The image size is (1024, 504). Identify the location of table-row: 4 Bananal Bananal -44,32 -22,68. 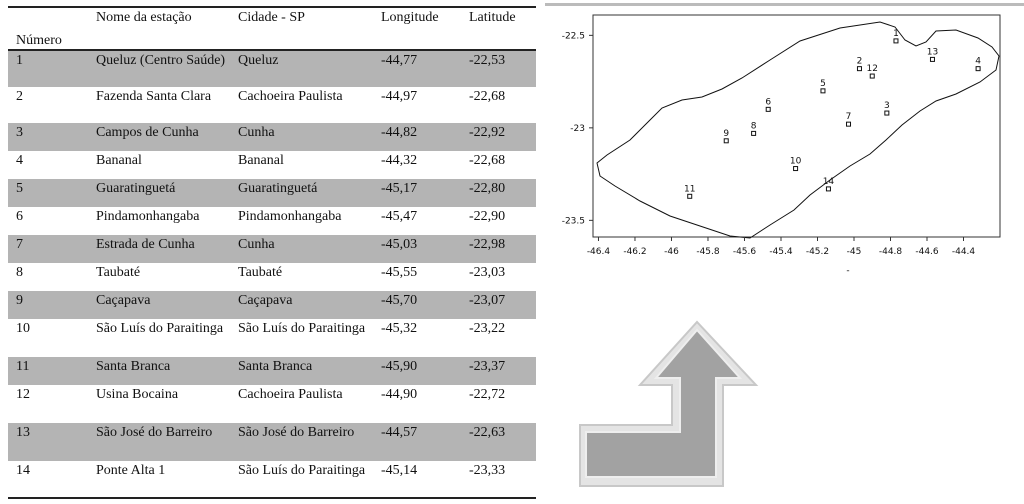
(272, 165).